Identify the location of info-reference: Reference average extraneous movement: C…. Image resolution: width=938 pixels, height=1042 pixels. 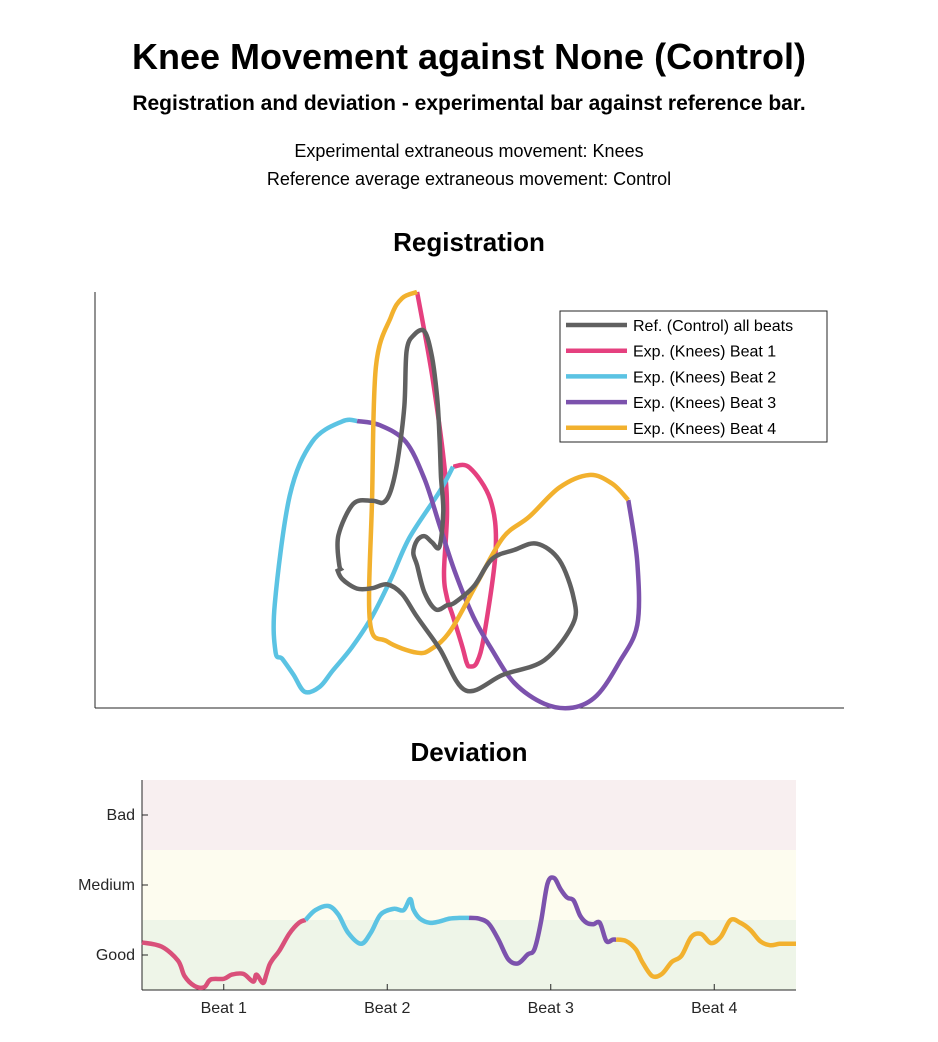
(469, 179).